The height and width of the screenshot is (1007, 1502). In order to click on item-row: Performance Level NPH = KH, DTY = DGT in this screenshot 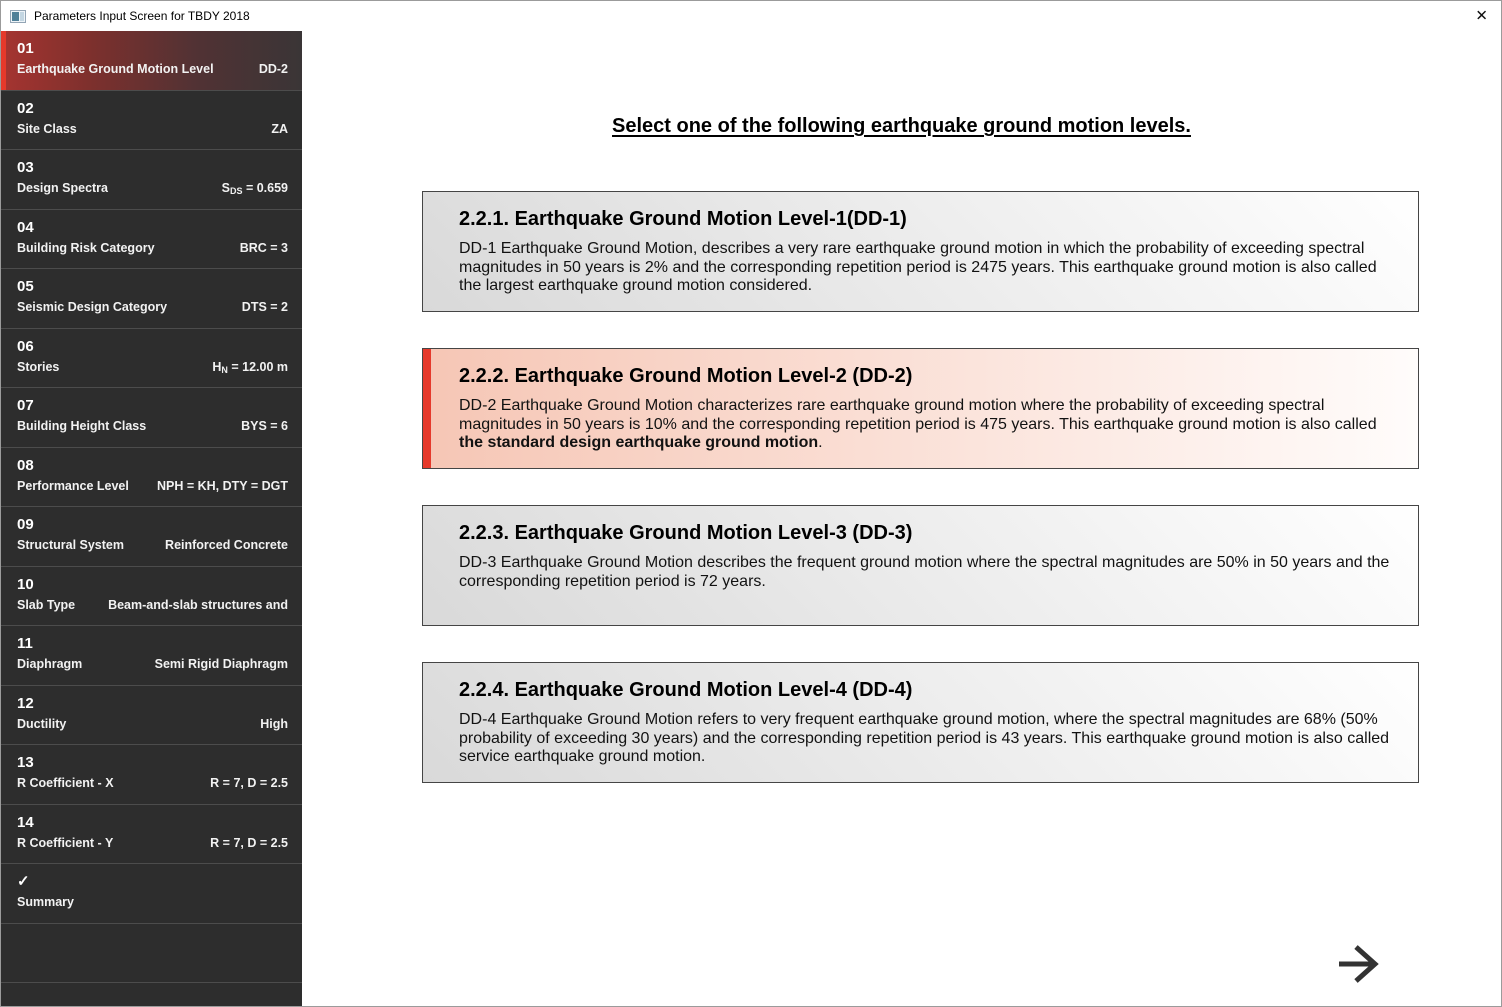, I will do `click(152, 486)`.